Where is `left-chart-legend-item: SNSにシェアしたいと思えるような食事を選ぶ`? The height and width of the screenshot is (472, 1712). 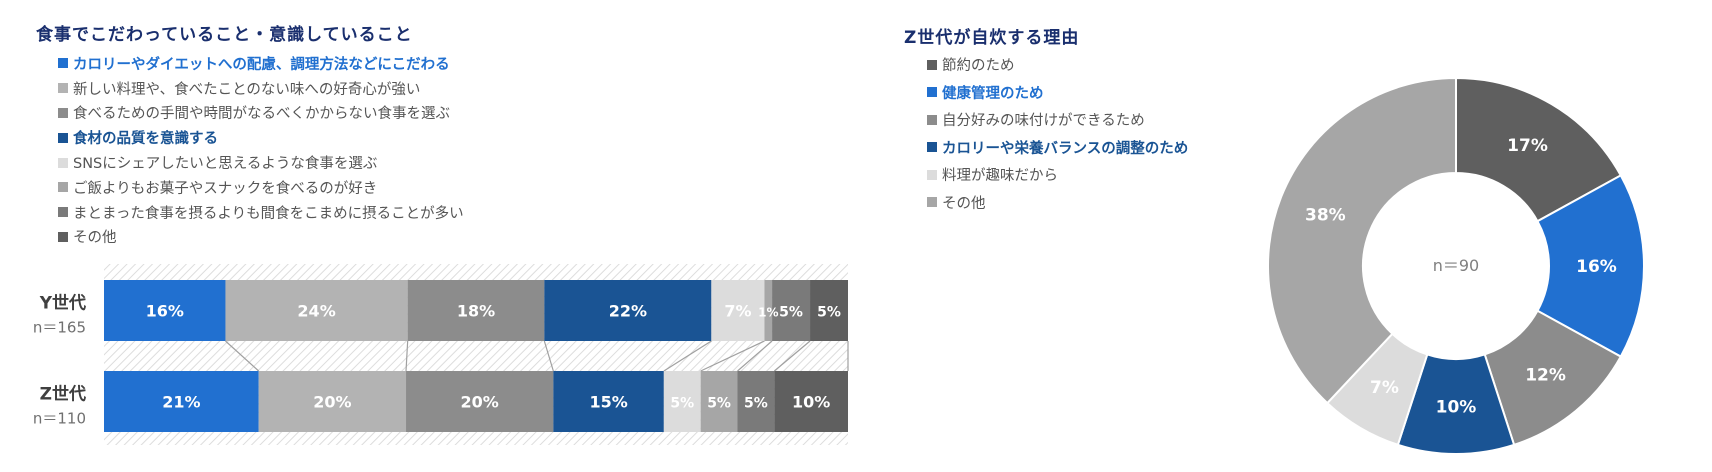
left-chart-legend-item: SNSにシェアしたいと思えるような食事を選ぶ is located at coordinates (261, 162).